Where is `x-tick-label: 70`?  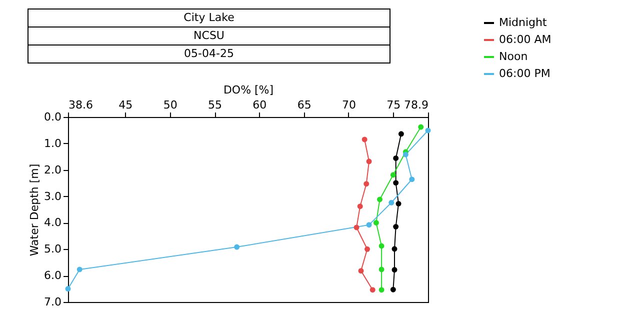 x-tick-label: 70 is located at coordinates (349, 105).